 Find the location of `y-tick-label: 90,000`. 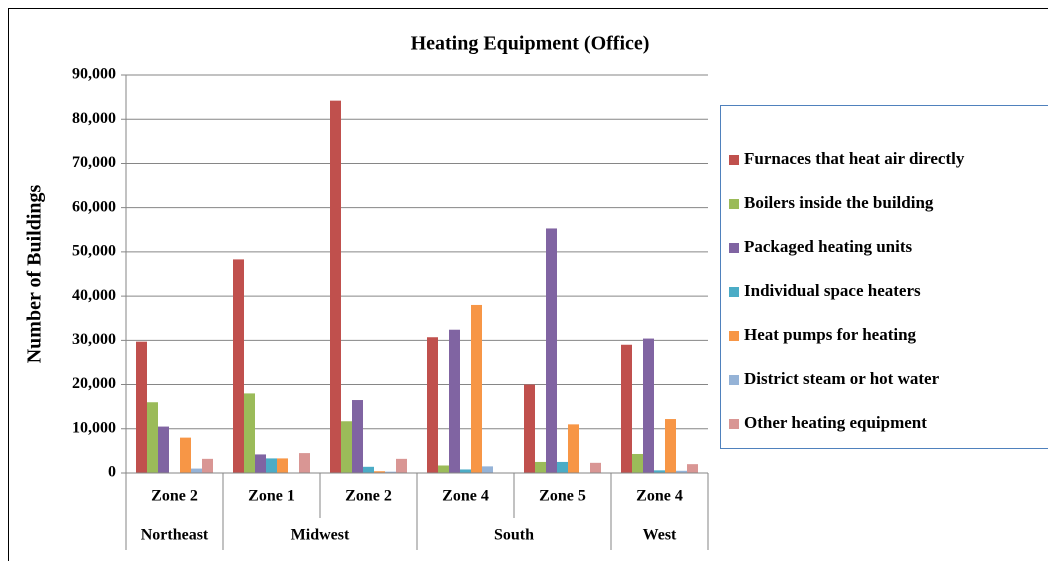

y-tick-label: 90,000 is located at coordinates (94, 74).